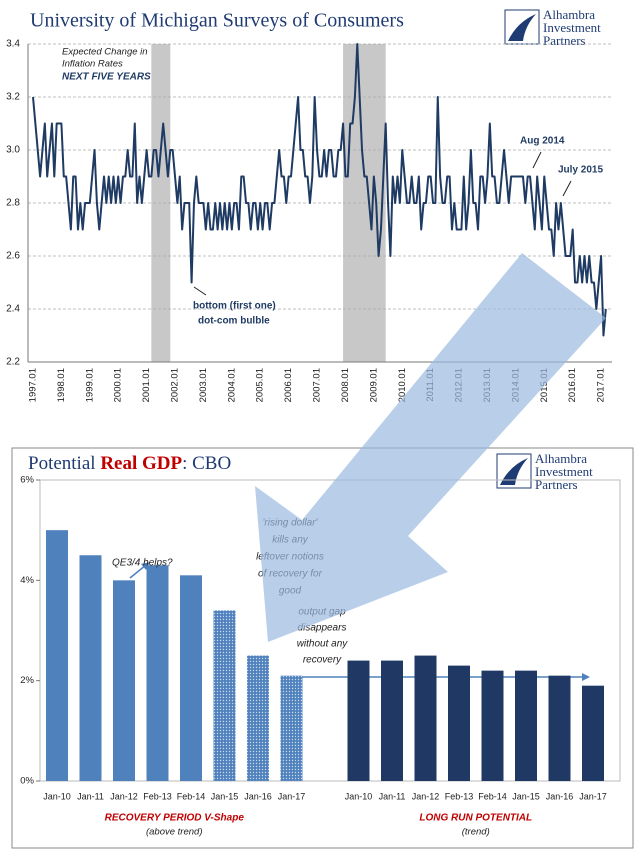 The height and width of the screenshot is (861, 641). I want to click on qe-arrow-head, so click(145, 566).